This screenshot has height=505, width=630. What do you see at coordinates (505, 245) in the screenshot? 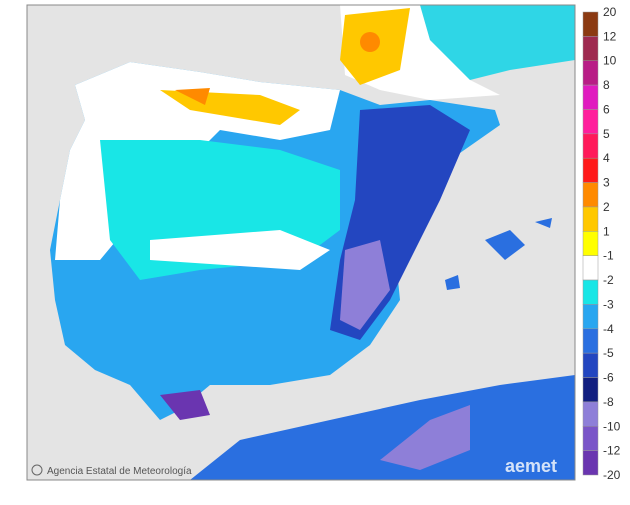
I see `mallorca` at bounding box center [505, 245].